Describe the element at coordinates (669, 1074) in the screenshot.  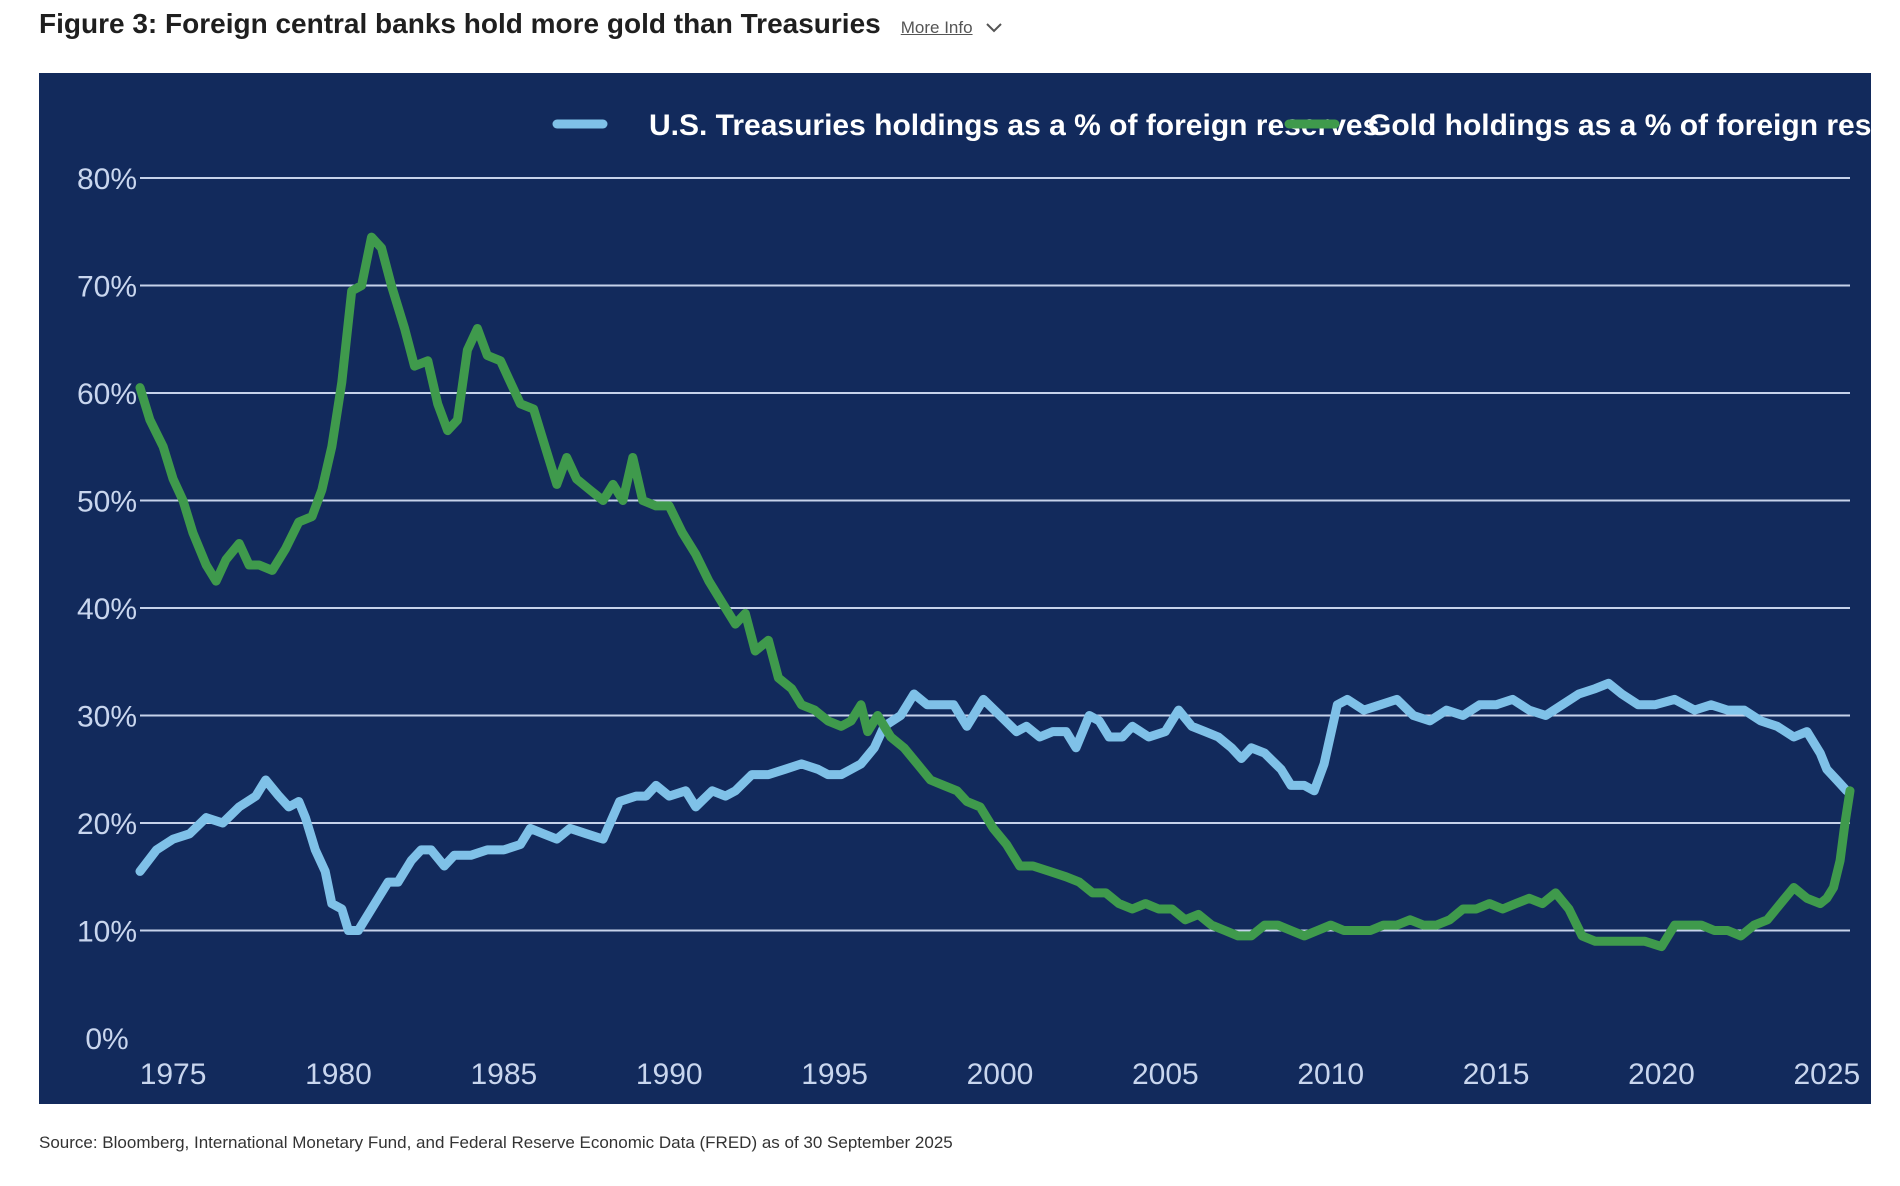
I see `x-tick-label: 1990` at that location.